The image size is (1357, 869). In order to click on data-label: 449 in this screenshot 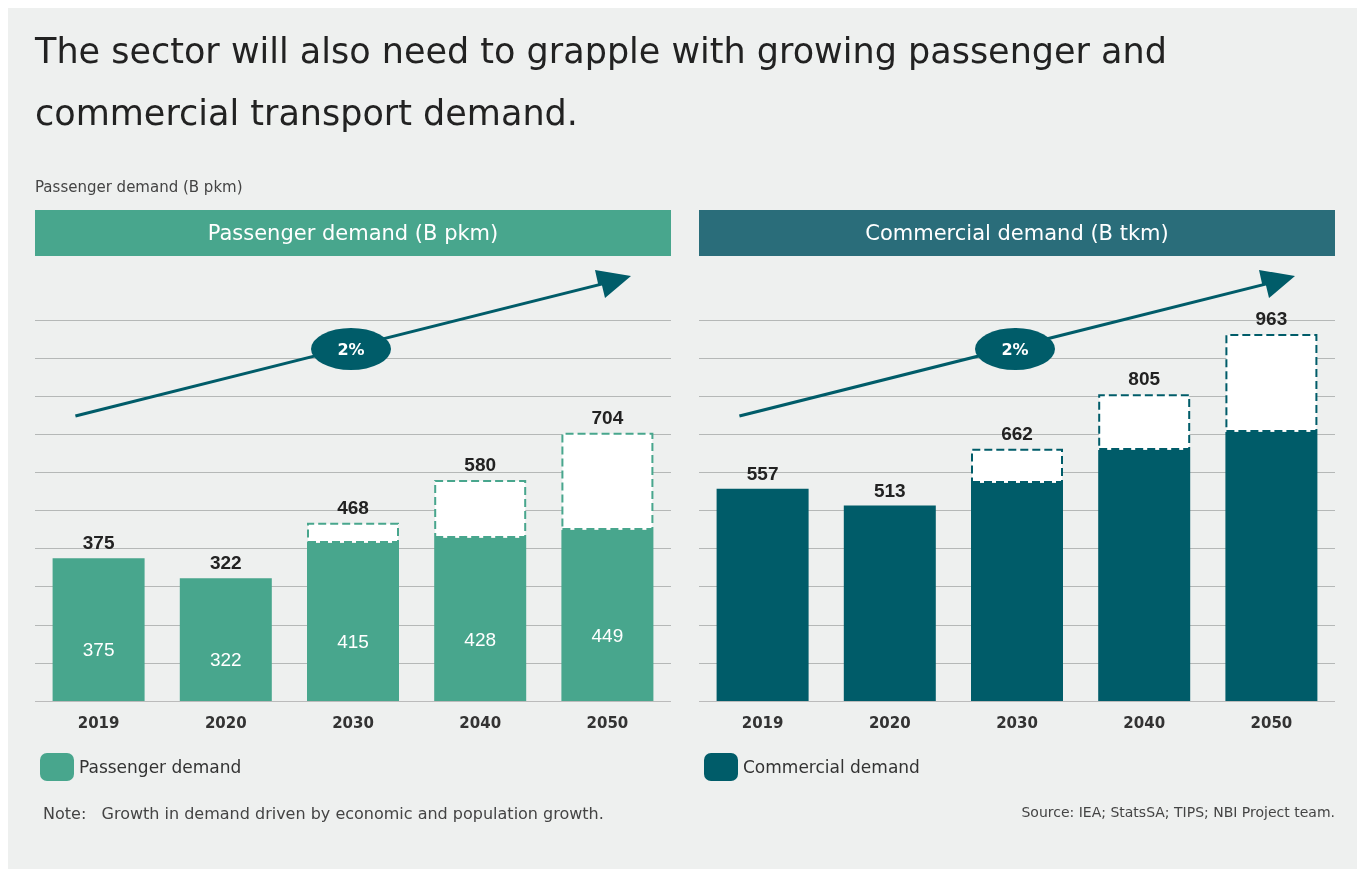, I will do `click(607, 635)`.